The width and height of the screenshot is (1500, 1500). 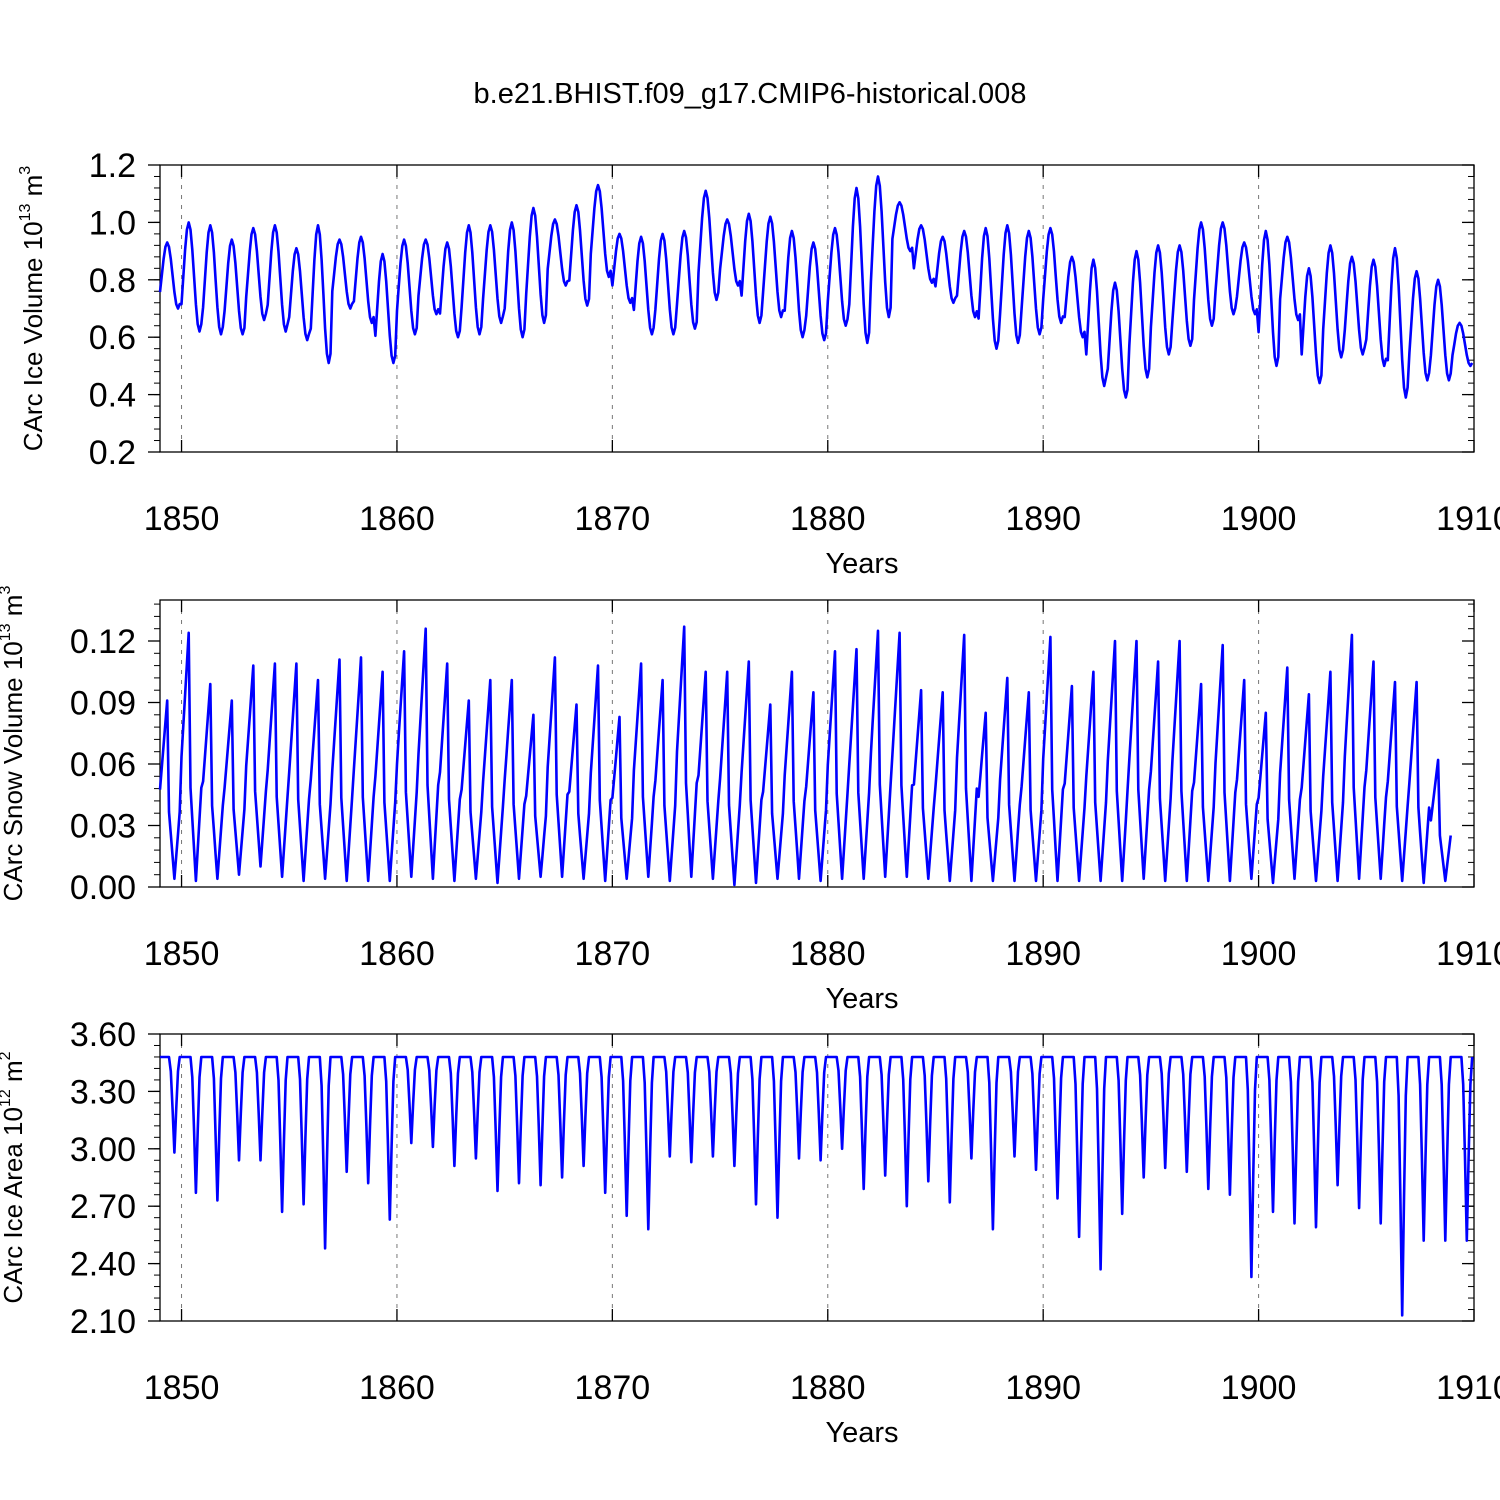 I want to click on y-tick-label: 0.4, so click(x=112, y=396).